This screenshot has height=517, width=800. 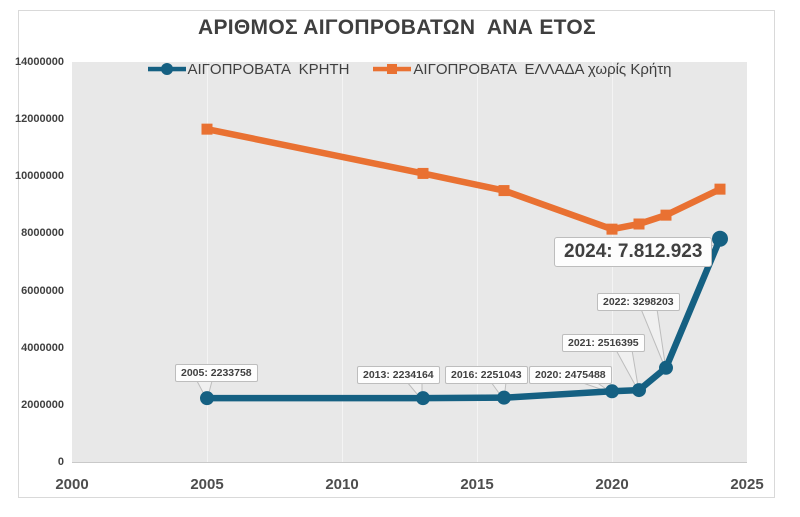 I want to click on data-label-2021: 2021: 2516395, so click(x=603, y=343).